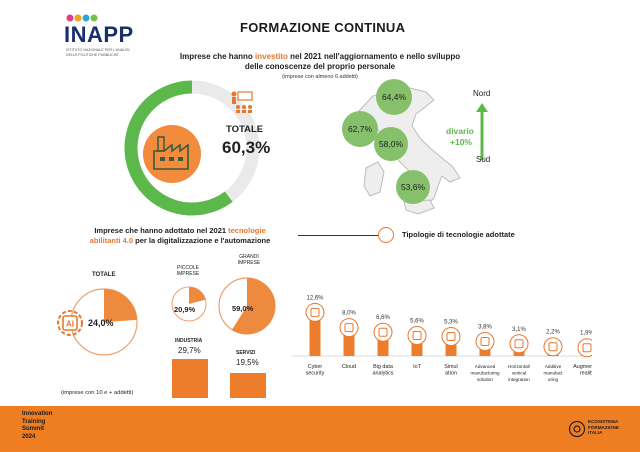 This screenshot has height=452, width=640. I want to click on small-enterprises-pie-slice, so click(197, 295).